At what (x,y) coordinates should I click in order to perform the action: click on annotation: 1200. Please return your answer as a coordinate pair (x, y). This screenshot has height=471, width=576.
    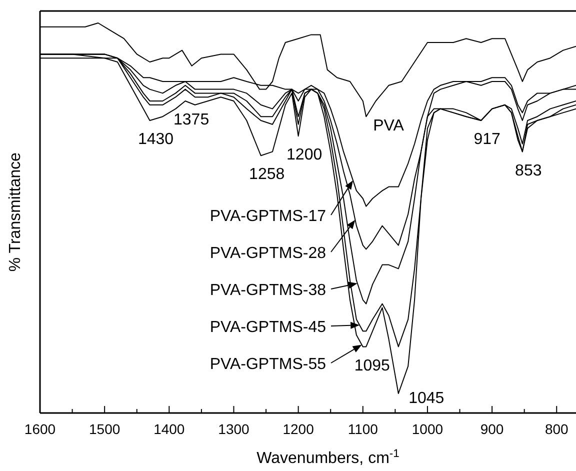
    Looking at the image, I should click on (304, 155).